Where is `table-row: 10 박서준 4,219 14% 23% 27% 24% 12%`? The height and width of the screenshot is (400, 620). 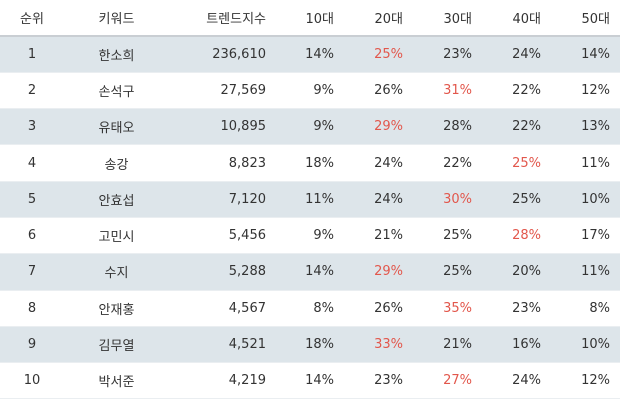
table-row: 10 박서준 4,219 14% 23% 27% 24% 12% is located at coordinates (310, 381).